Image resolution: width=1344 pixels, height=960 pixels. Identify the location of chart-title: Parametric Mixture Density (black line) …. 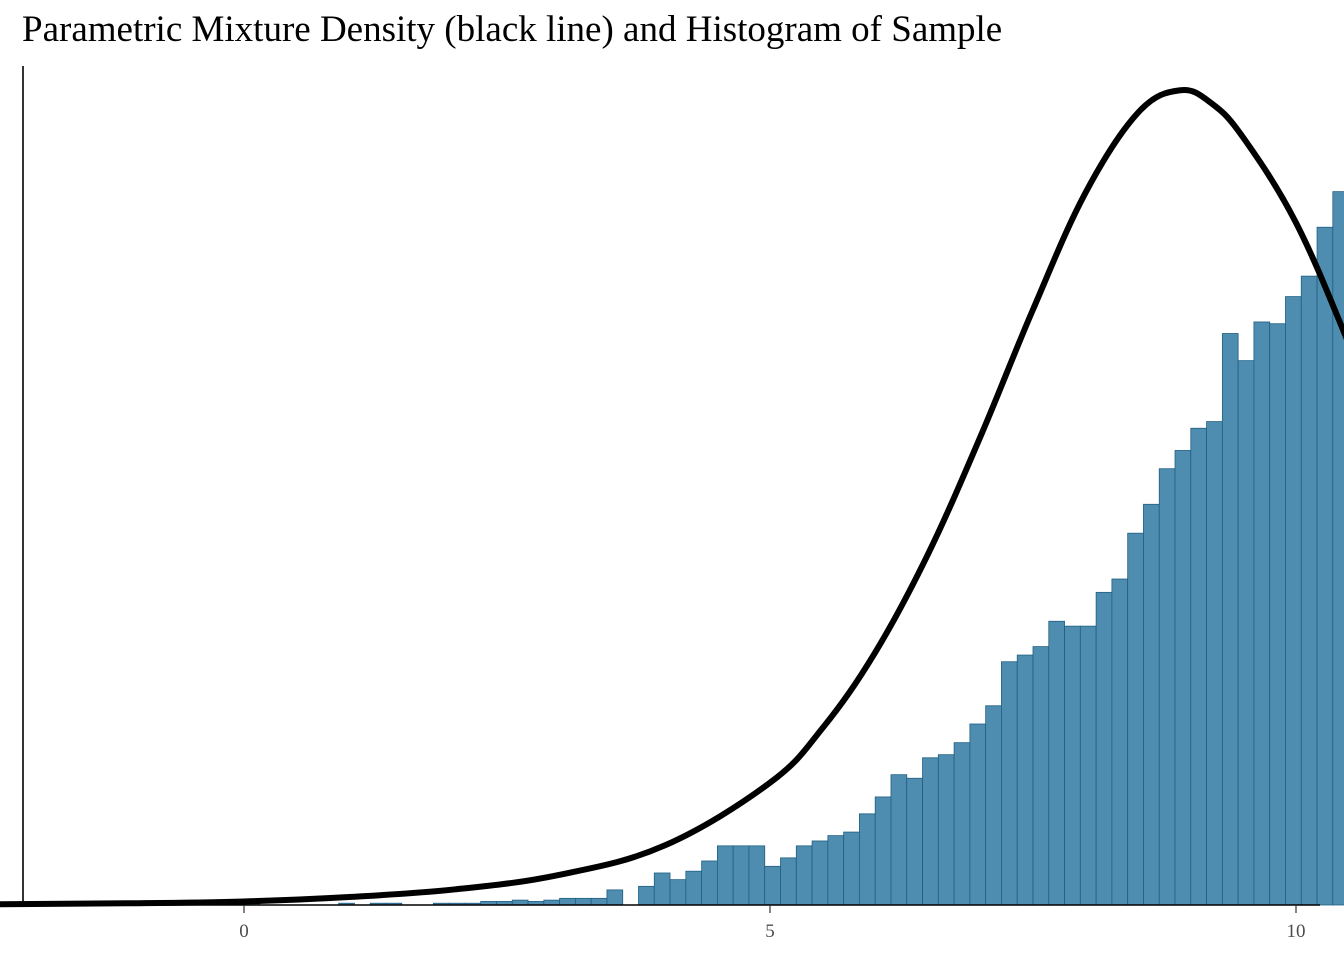
(512, 29).